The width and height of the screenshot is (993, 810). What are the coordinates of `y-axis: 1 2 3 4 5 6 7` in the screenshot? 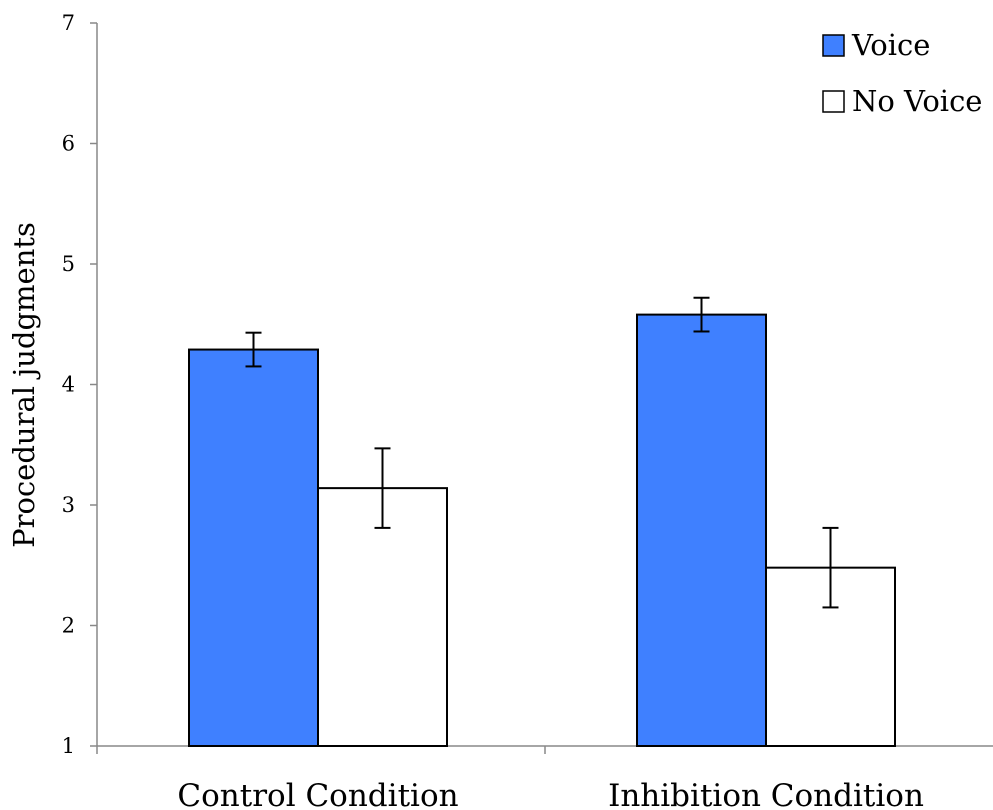 It's located at (80, 384).